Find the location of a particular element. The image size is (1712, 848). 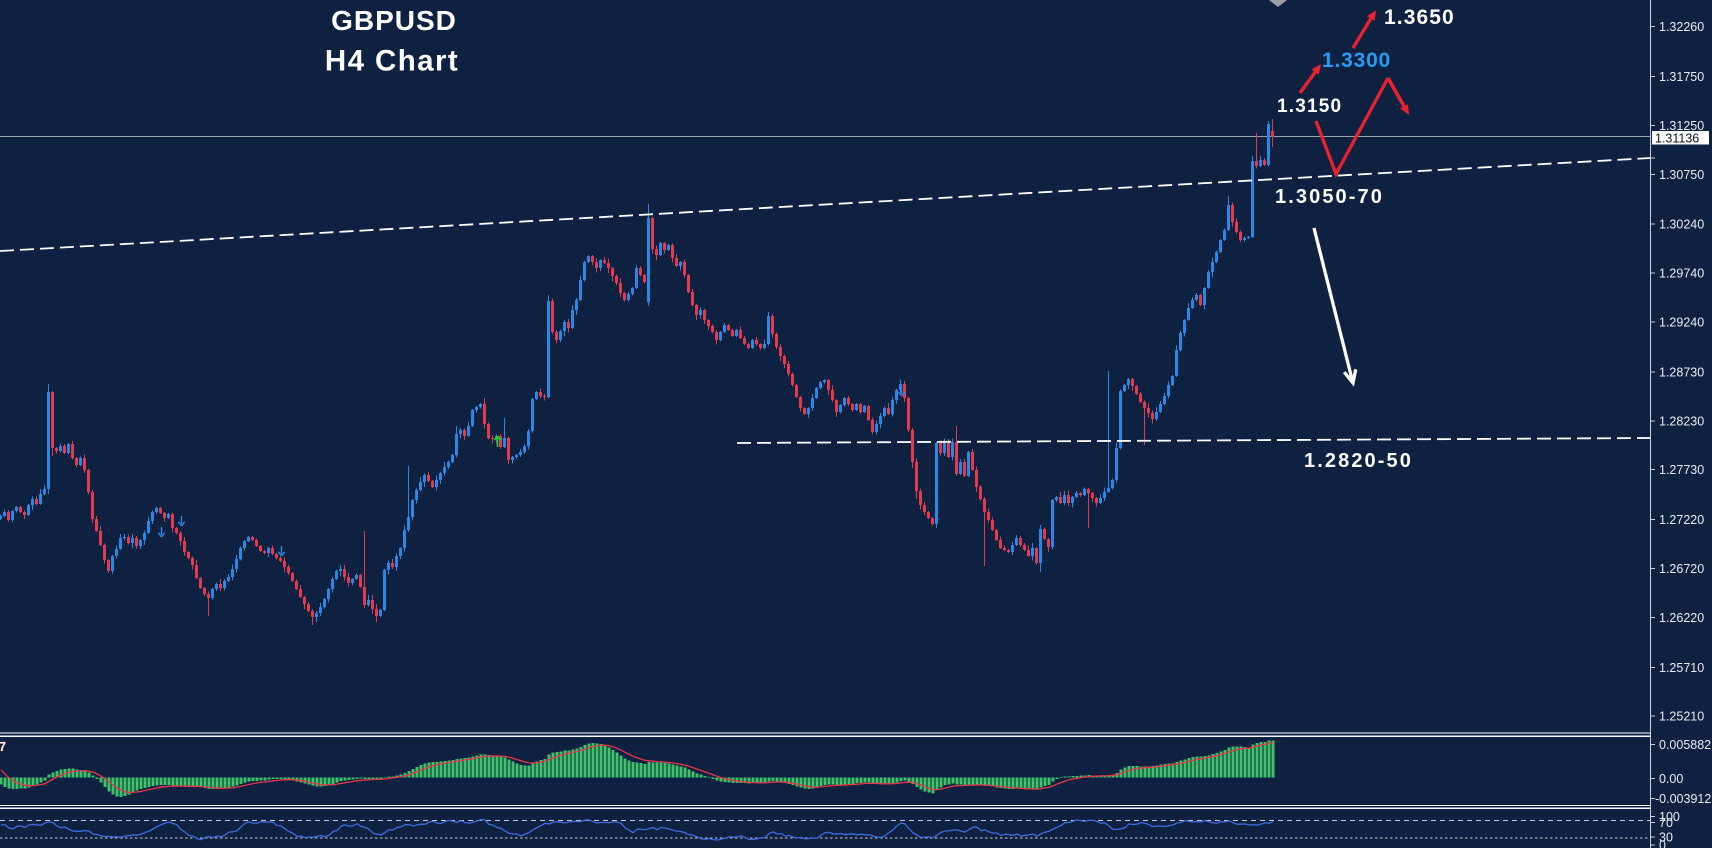

svg-text: 1.31136 is located at coordinates (1677, 139).